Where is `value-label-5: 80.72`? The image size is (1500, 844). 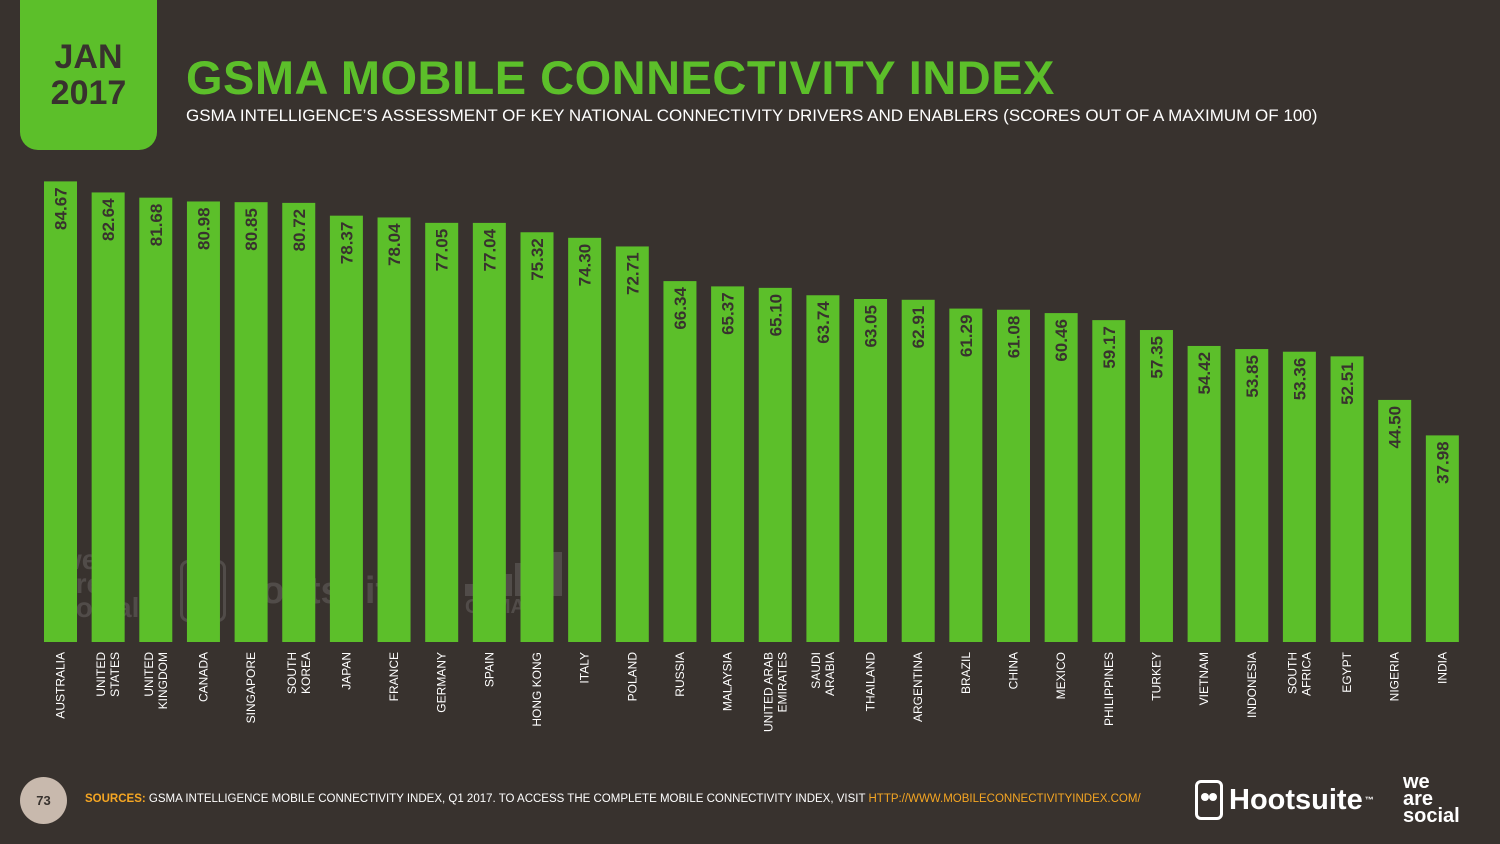
value-label-5: 80.72 is located at coordinates (299, 230).